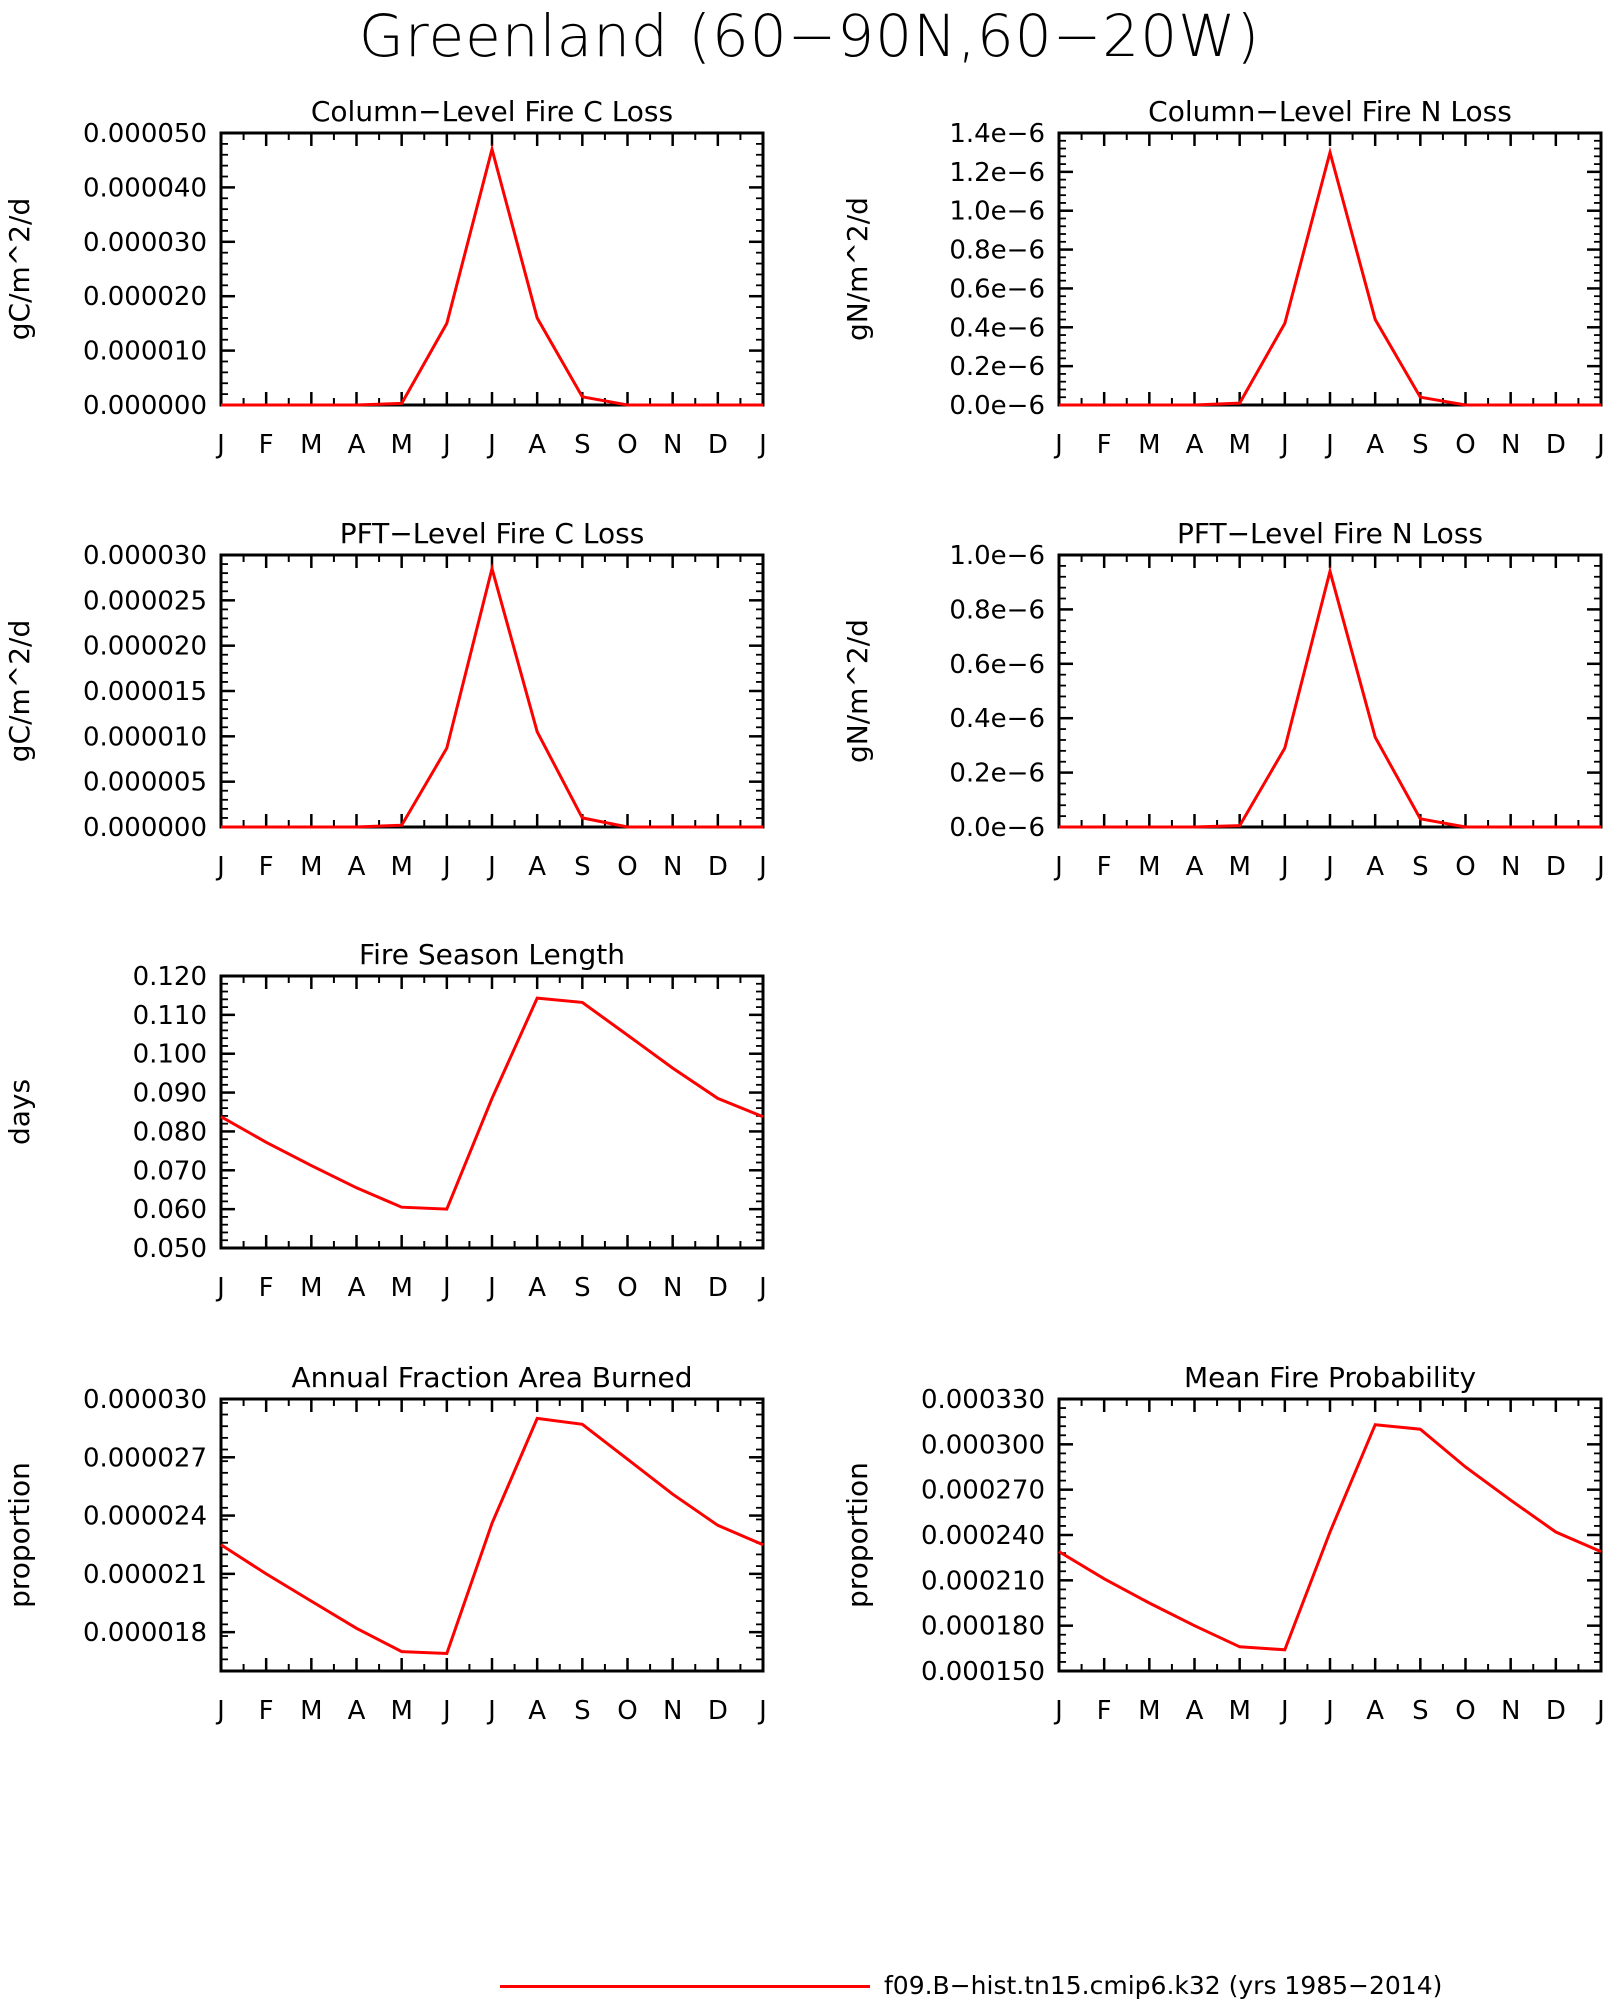 The height and width of the screenshot is (2000, 1619). Describe the element at coordinates (145, 1458) in the screenshot. I see `y-tick-label: 0.000027` at that location.